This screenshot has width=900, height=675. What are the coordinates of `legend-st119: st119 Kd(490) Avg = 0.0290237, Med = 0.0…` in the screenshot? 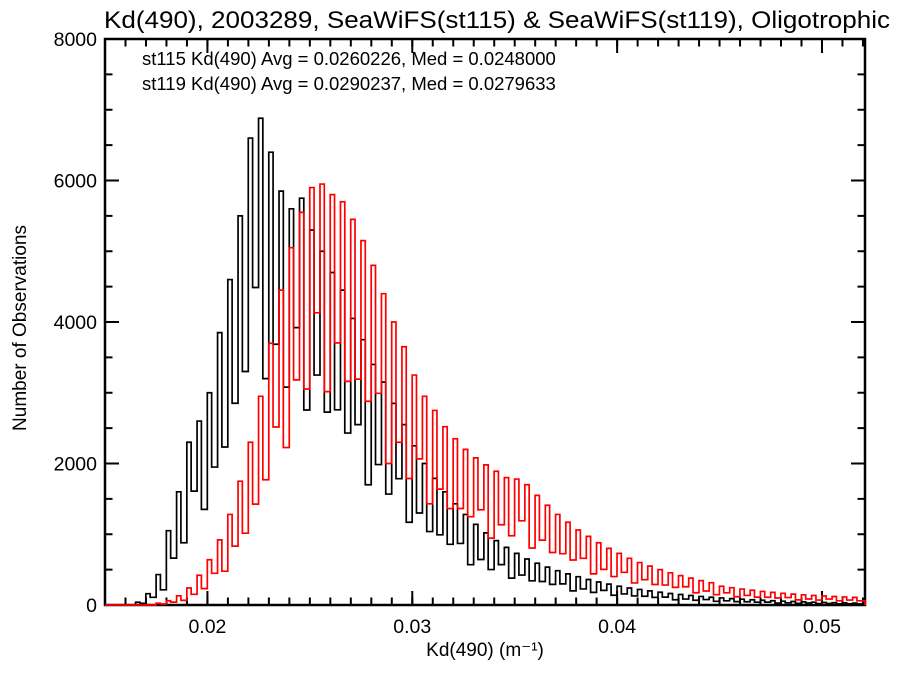 It's located at (349, 83).